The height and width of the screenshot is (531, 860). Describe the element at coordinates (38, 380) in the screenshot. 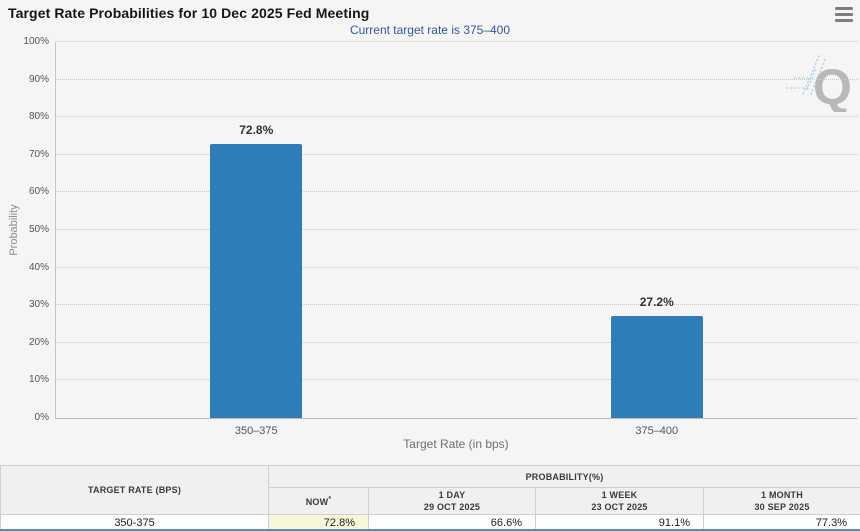

I see `y-tick-label: 10%` at that location.